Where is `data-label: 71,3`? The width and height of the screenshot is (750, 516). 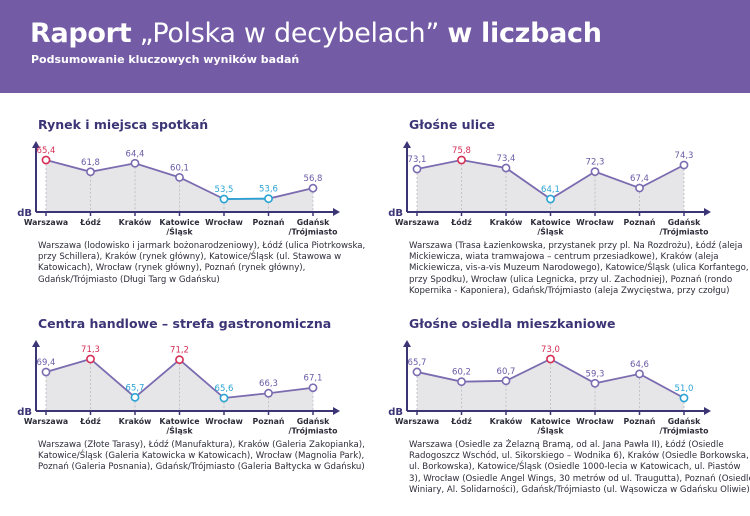 data-label: 71,3 is located at coordinates (90, 350).